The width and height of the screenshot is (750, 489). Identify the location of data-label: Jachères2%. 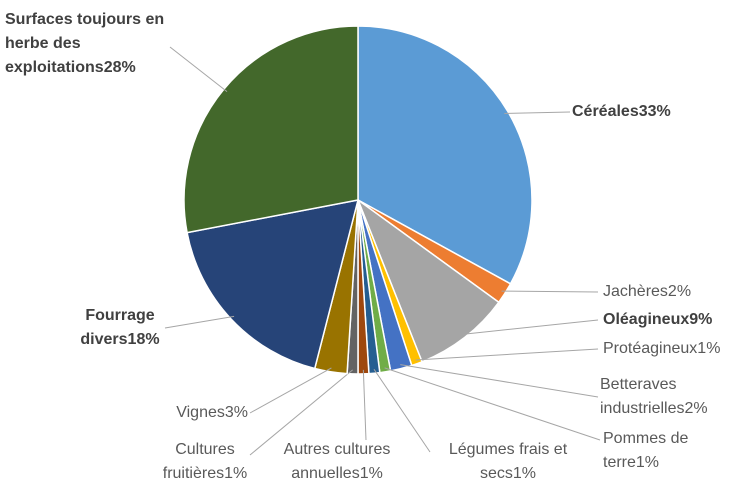
(673, 292).